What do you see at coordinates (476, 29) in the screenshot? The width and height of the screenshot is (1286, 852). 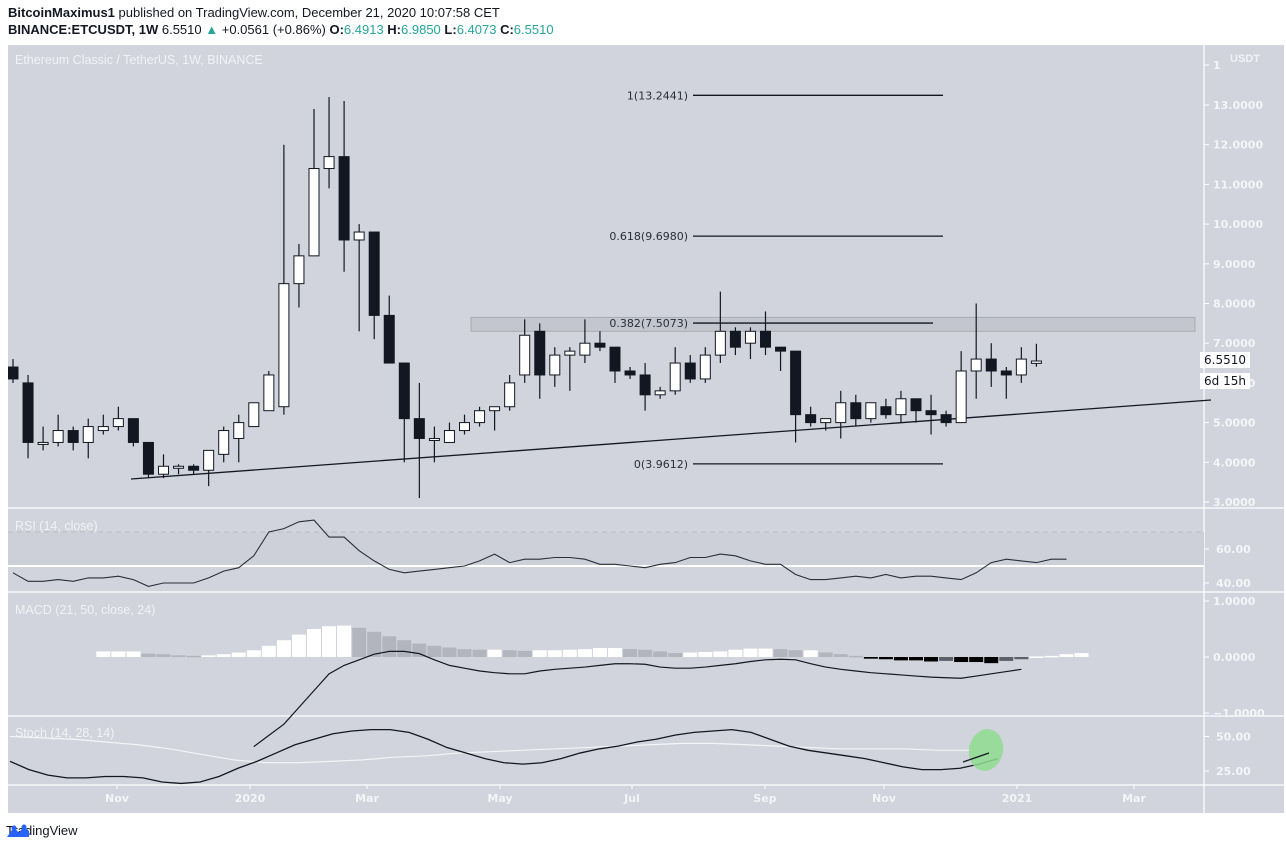 I see `low-value: 6.4073` at bounding box center [476, 29].